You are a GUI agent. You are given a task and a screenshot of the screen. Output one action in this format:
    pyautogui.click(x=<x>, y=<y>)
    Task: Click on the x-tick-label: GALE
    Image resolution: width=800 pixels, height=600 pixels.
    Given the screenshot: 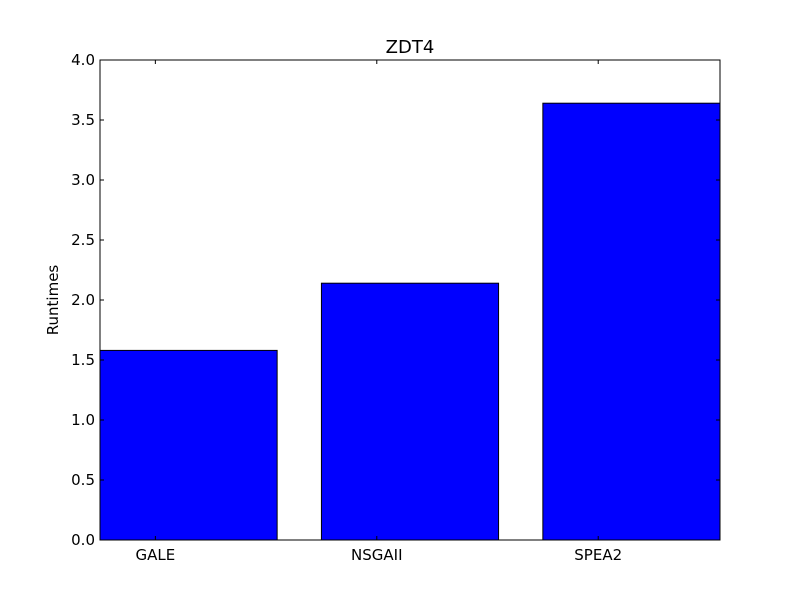 What is the action you would take?
    pyautogui.click(x=155, y=555)
    